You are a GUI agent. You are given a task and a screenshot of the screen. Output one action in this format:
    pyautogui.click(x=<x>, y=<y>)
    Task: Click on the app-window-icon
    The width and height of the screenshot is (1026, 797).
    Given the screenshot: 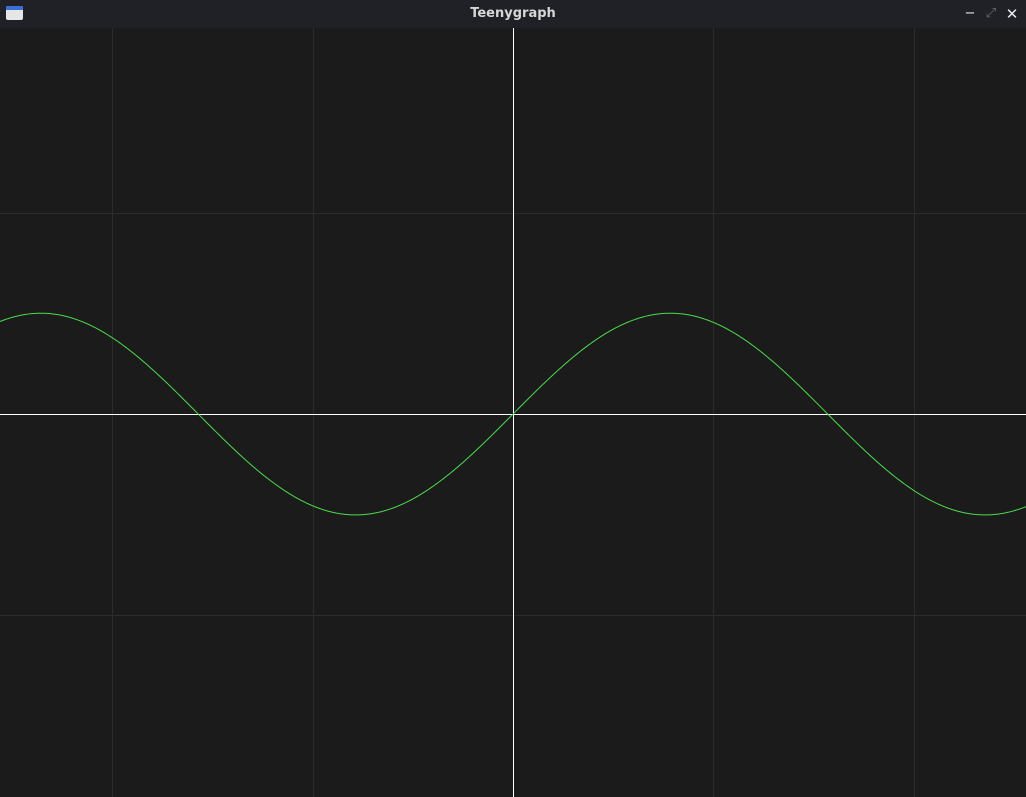 What is the action you would take?
    pyautogui.click(x=14, y=13)
    